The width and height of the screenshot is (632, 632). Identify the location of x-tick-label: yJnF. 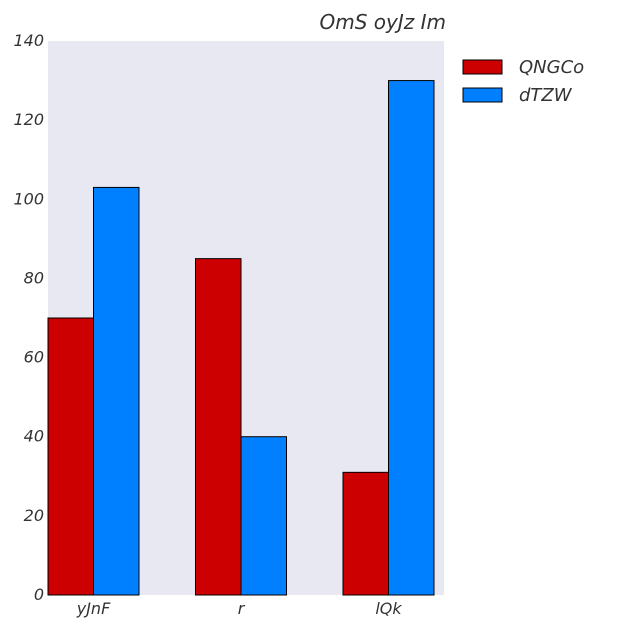
(93, 608).